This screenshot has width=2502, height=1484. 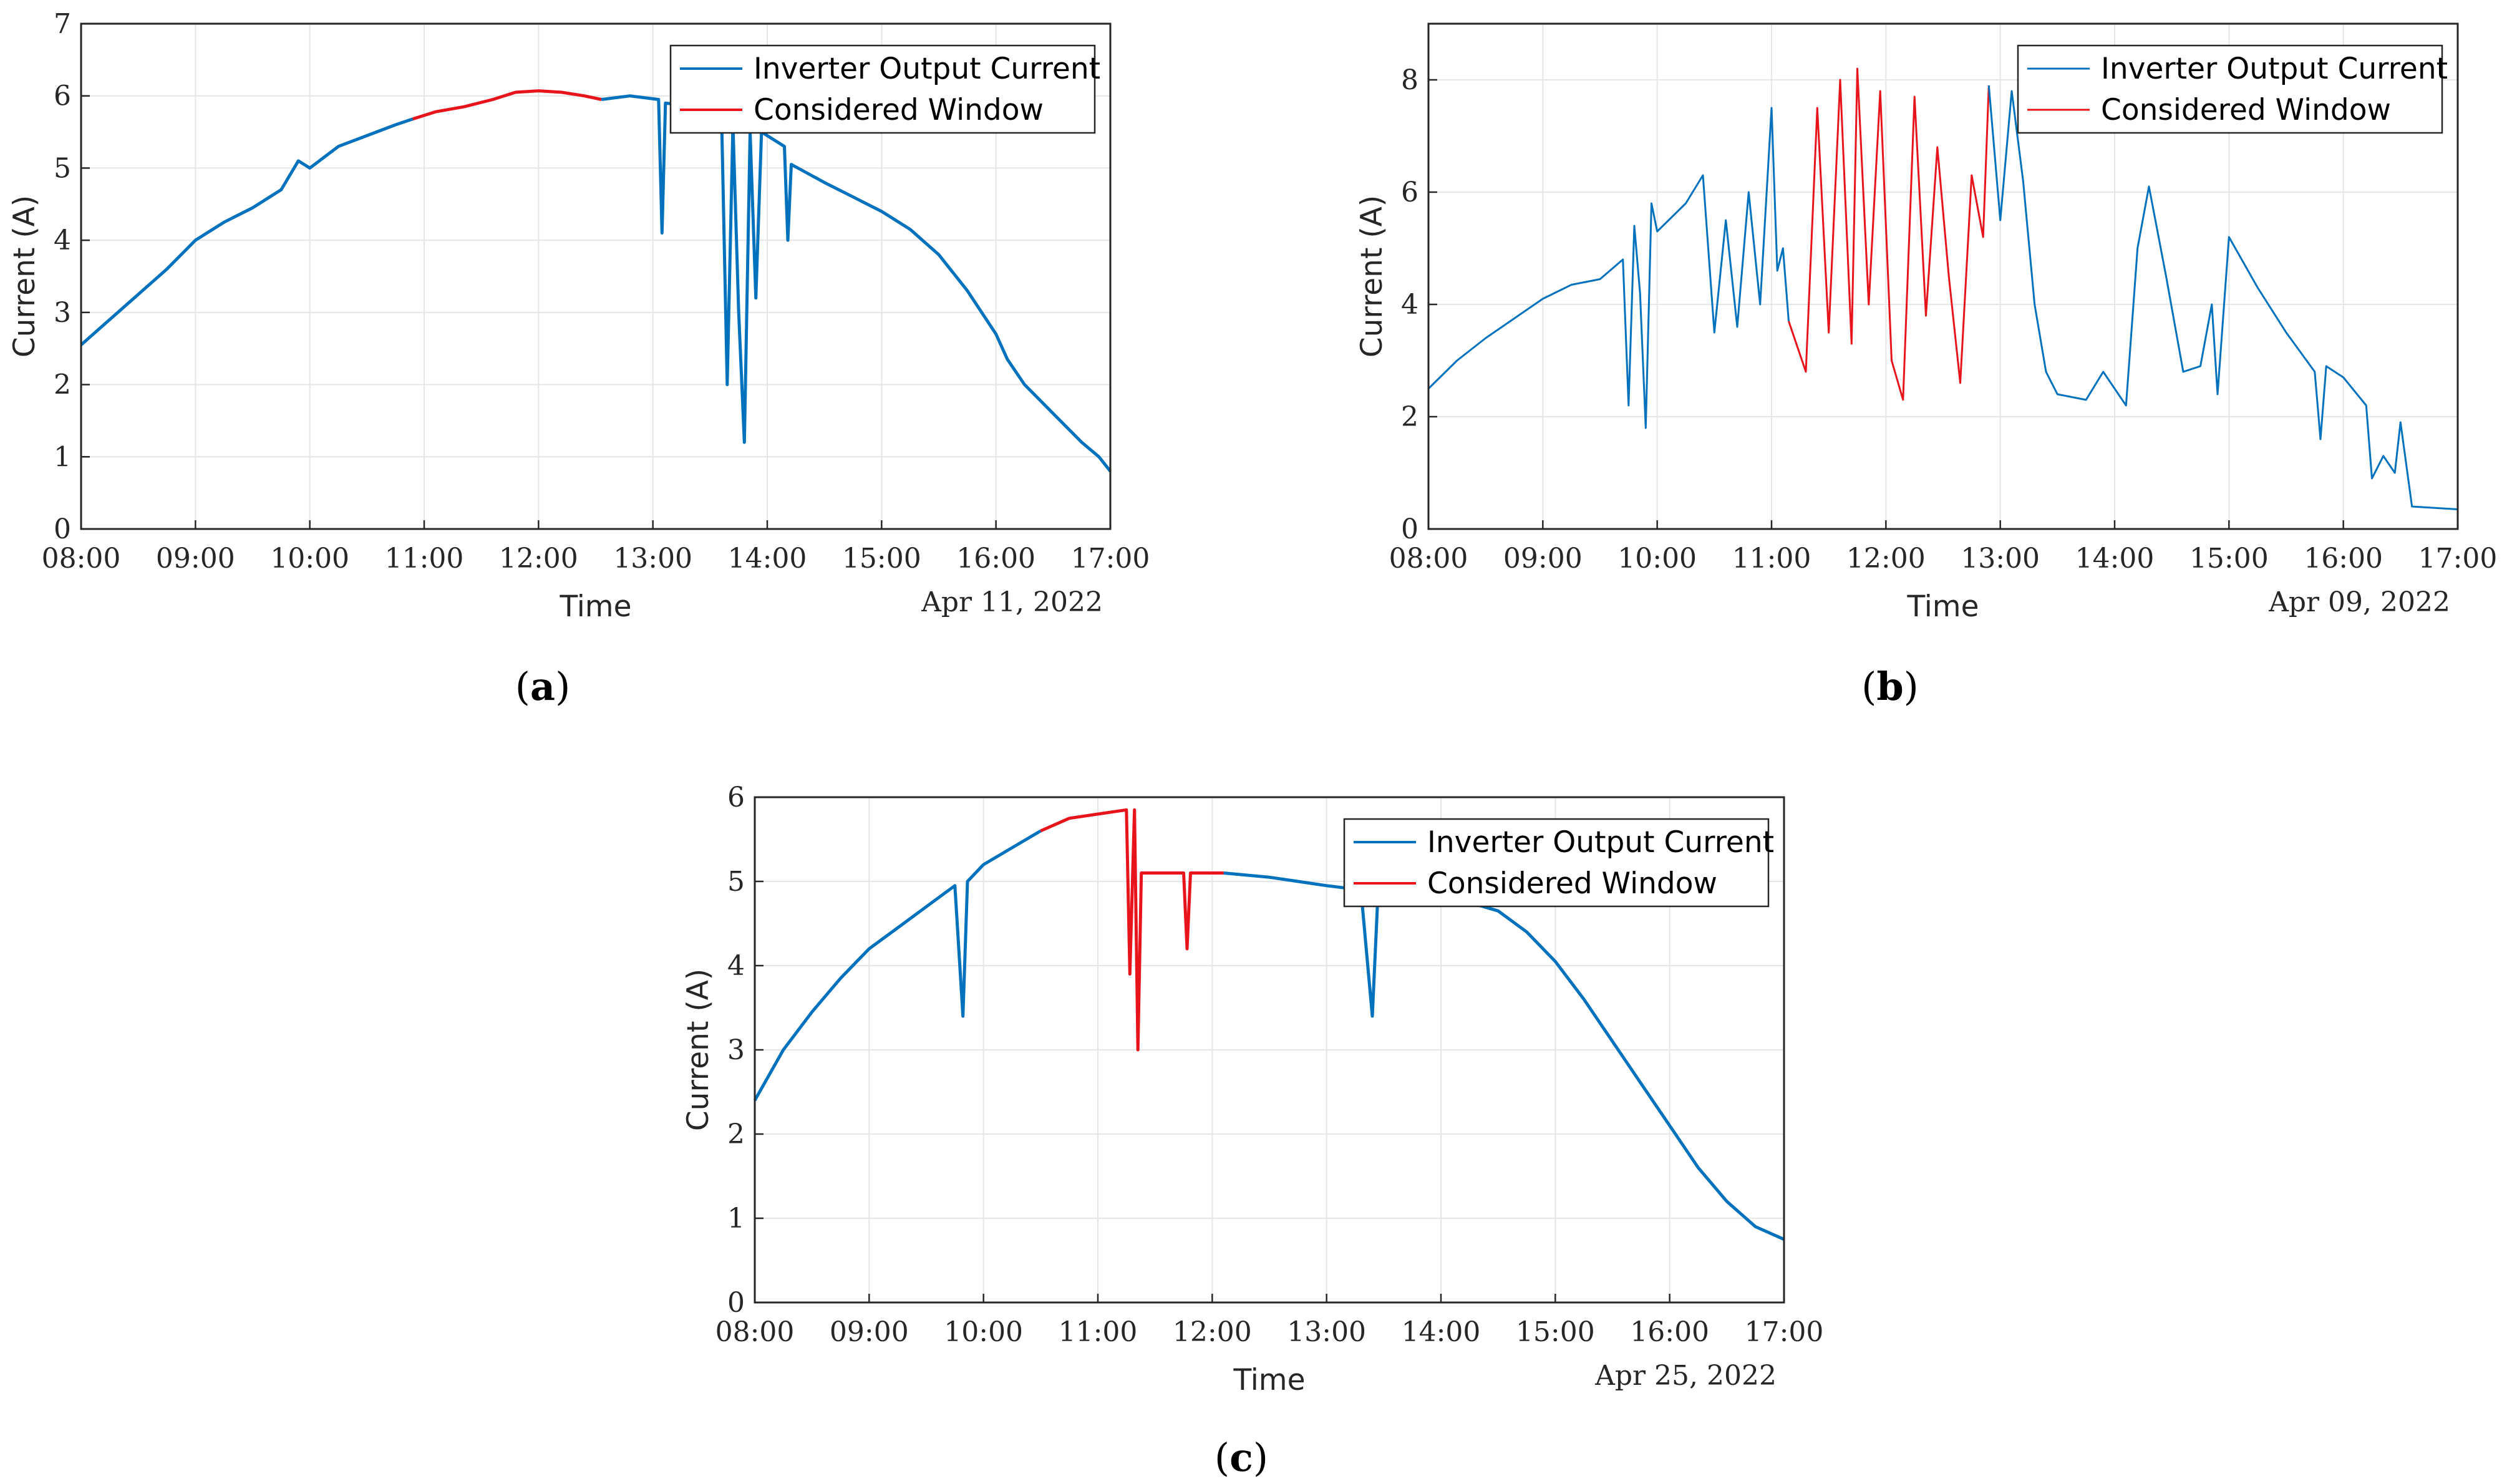 I want to click on panel-caption-b: (b), so click(x=1890, y=686).